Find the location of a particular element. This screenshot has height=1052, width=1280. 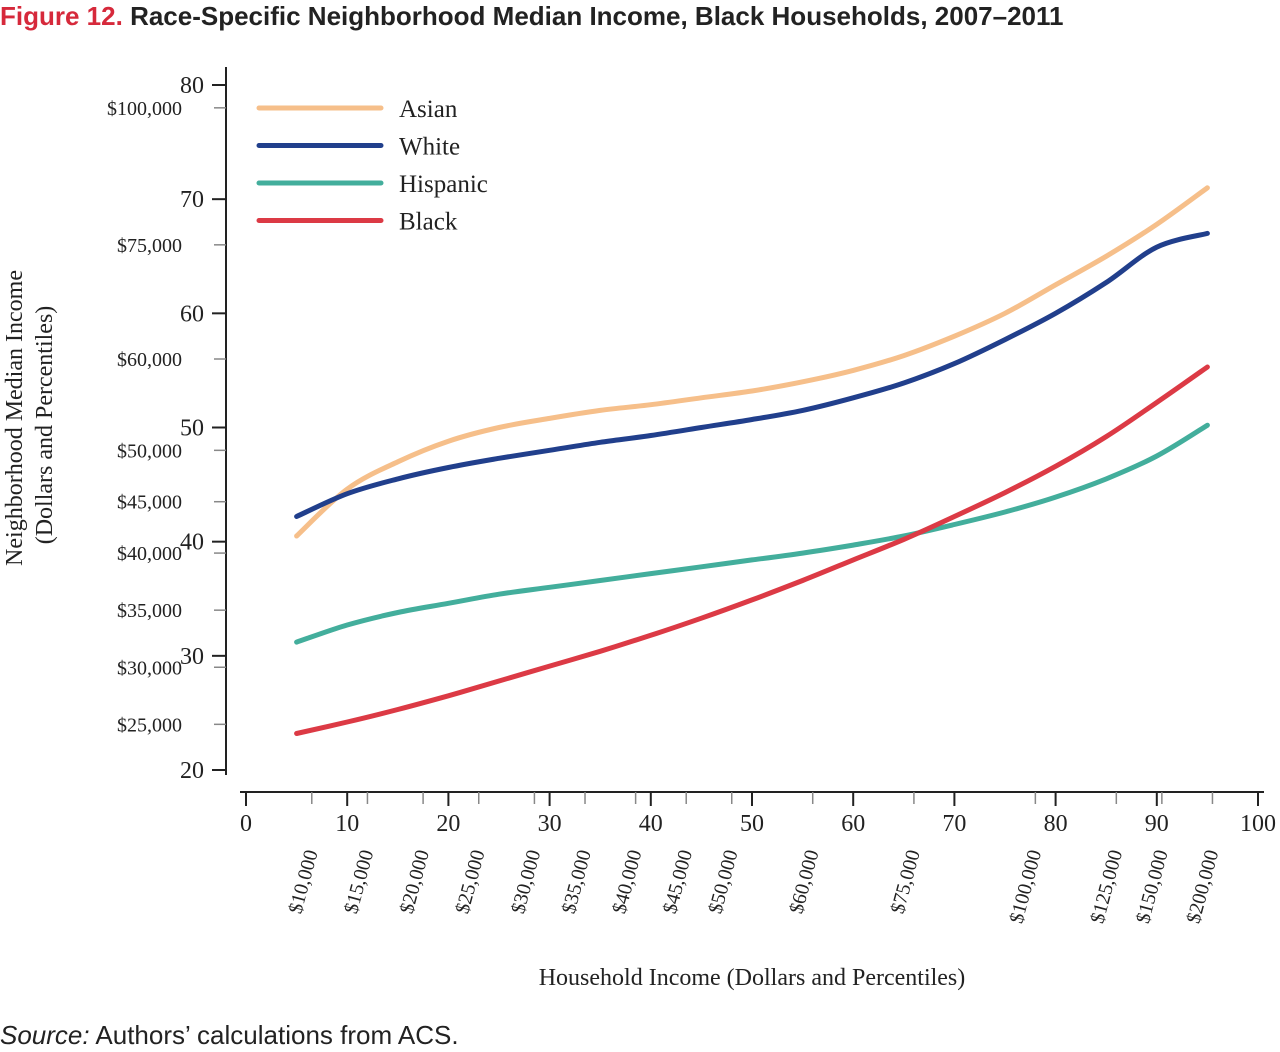

y-dollar-label-45-000: $45,000 is located at coordinates (149, 503).